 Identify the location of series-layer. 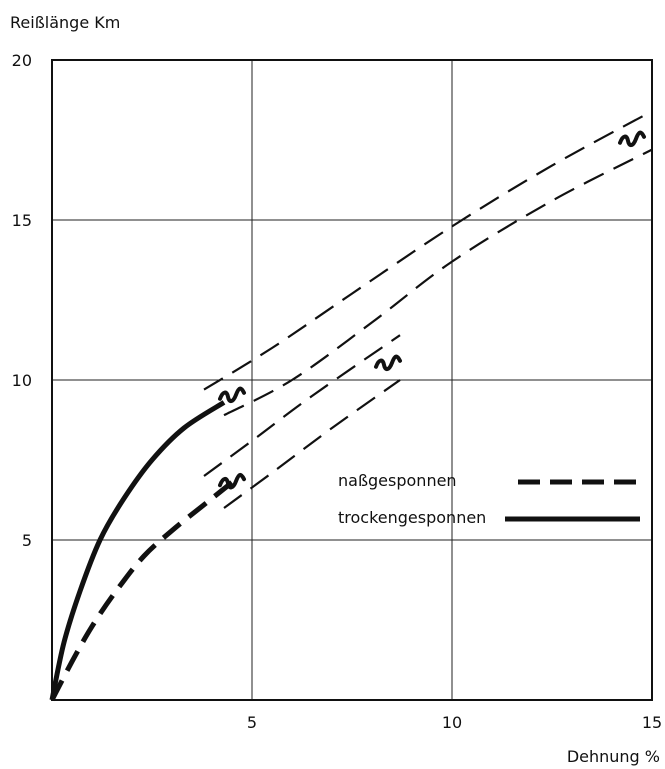
(141, 551).